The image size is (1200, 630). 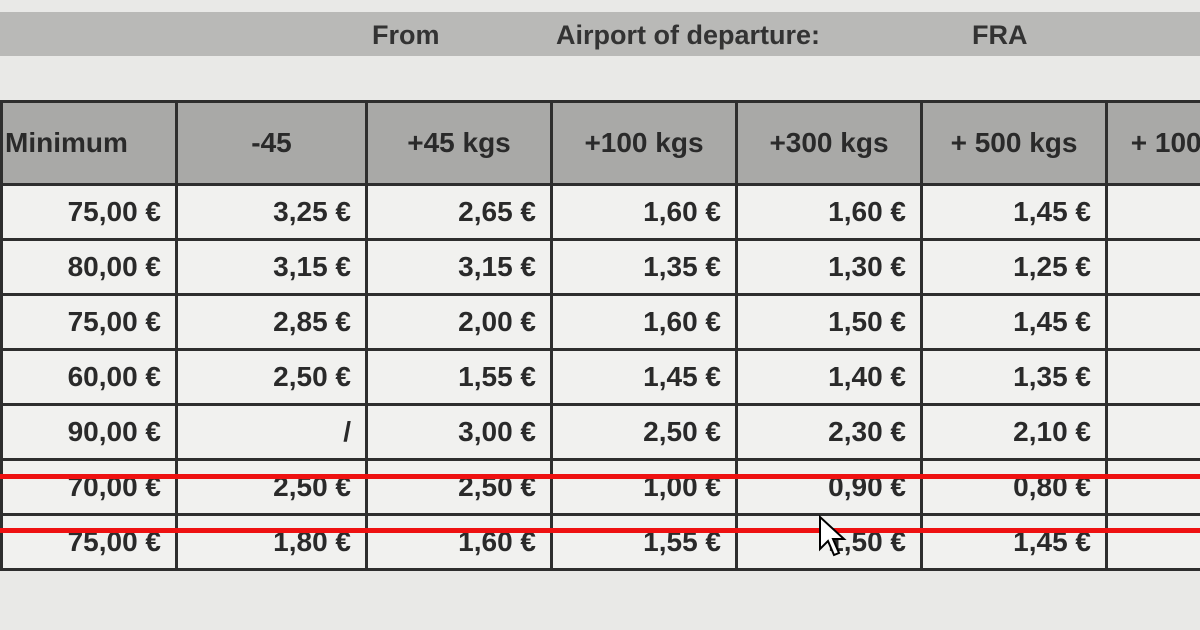 I want to click on table-row: 75,00 €1,80 €1,60 €1,55 €1,50 €1,45 €1, so click(x=600, y=542).